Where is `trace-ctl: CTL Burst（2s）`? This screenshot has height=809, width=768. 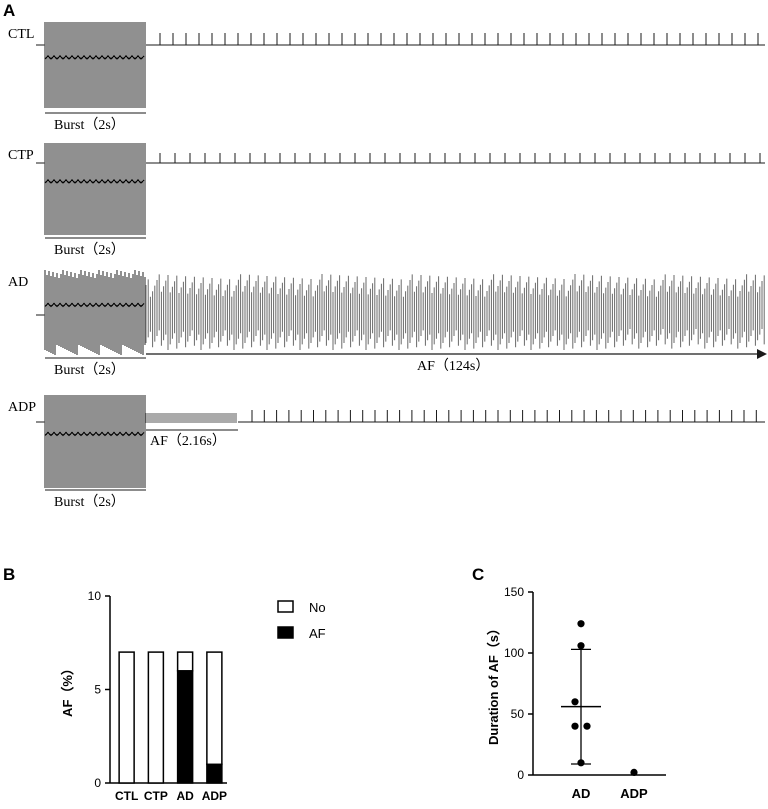 trace-ctl: CTL Burst（2s） is located at coordinates (386, 77).